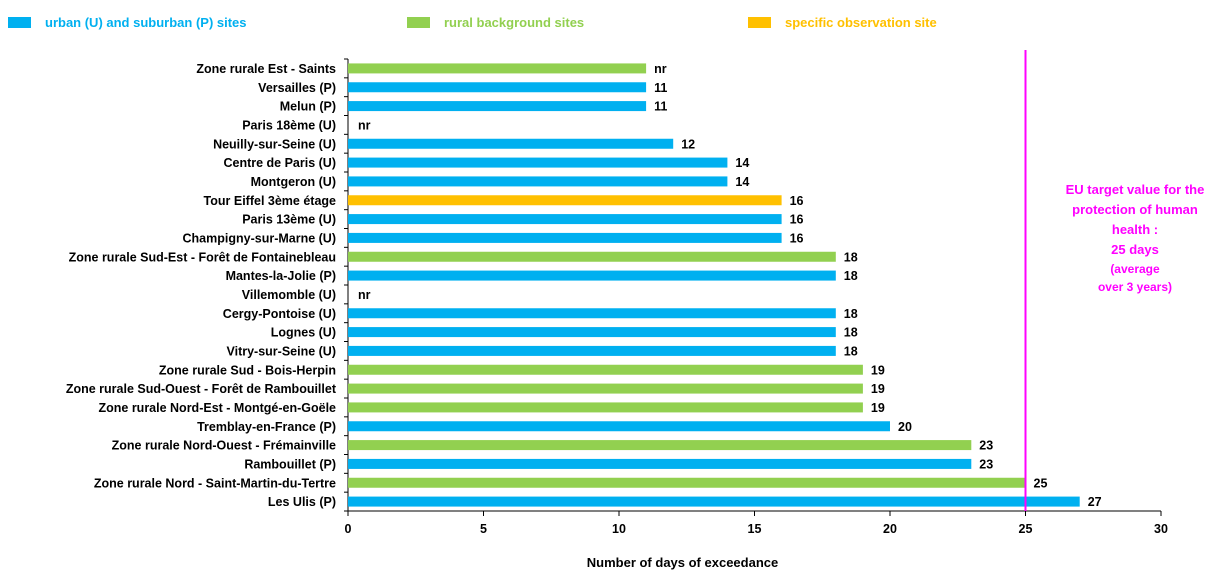 The height and width of the screenshot is (570, 1208). Describe the element at coordinates (289, 295) in the screenshot. I see `category-label: Villemomble (U)` at that location.